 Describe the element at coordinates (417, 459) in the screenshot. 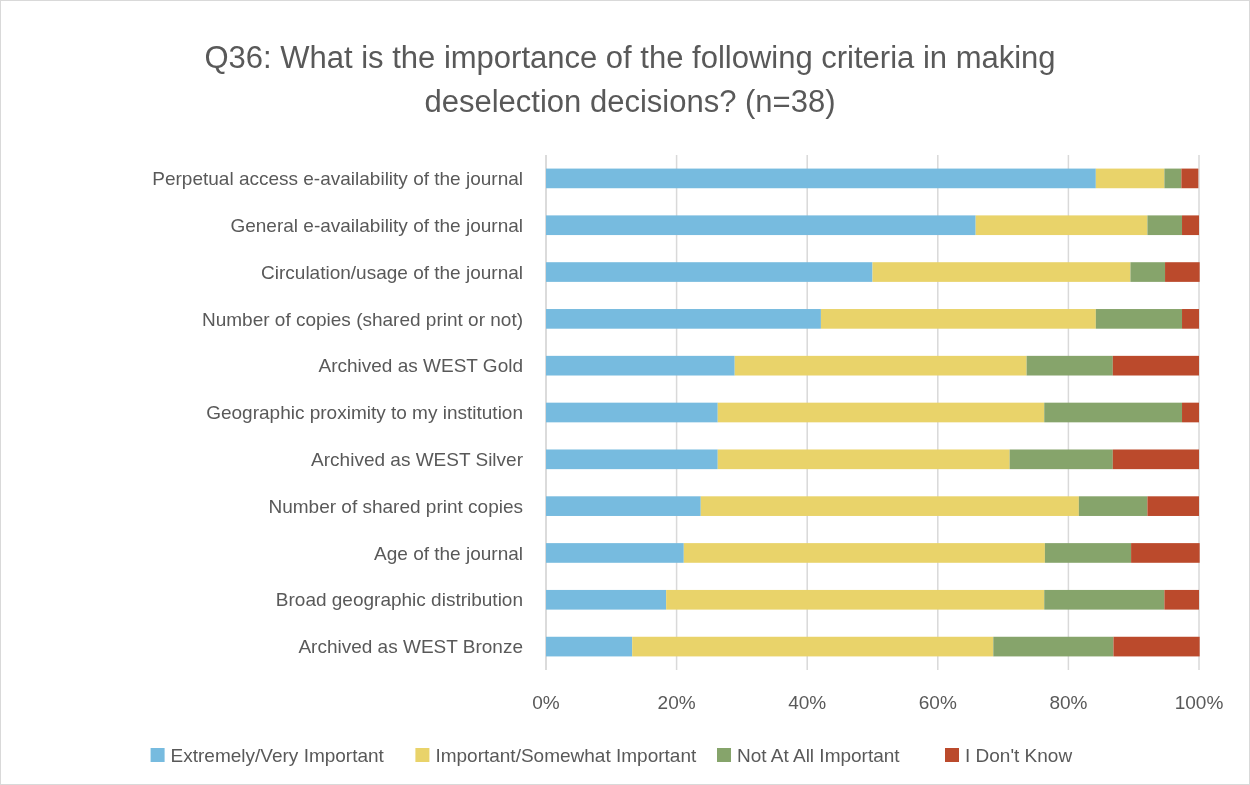

I see `y-tick-label: Archived as WEST Silver` at that location.